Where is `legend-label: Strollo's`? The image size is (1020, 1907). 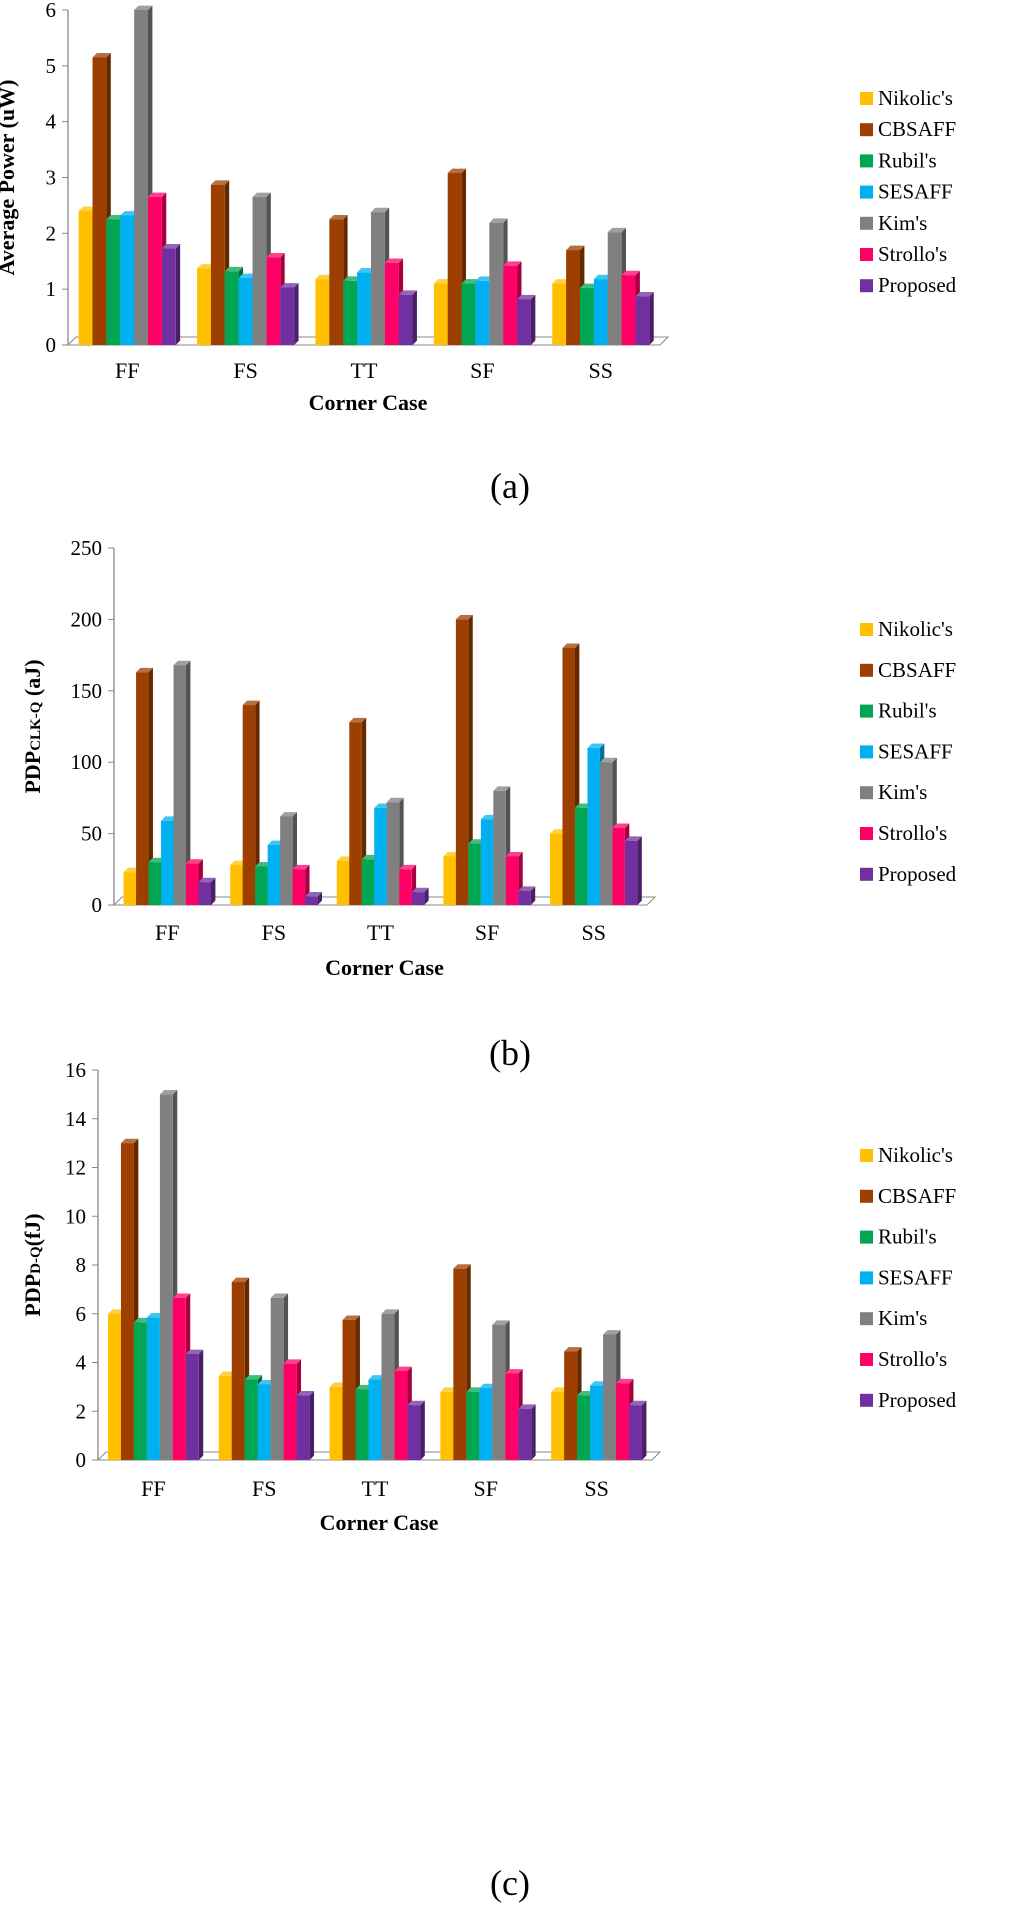
legend-label: Strollo's is located at coordinates (912, 833).